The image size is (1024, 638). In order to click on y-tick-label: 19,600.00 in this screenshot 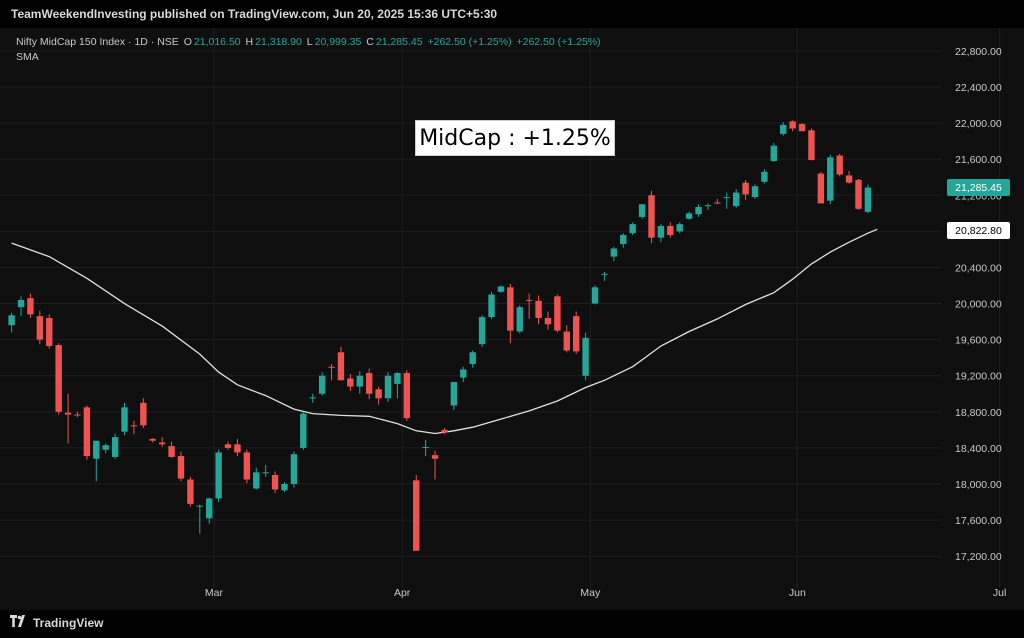, I will do `click(978, 341)`.